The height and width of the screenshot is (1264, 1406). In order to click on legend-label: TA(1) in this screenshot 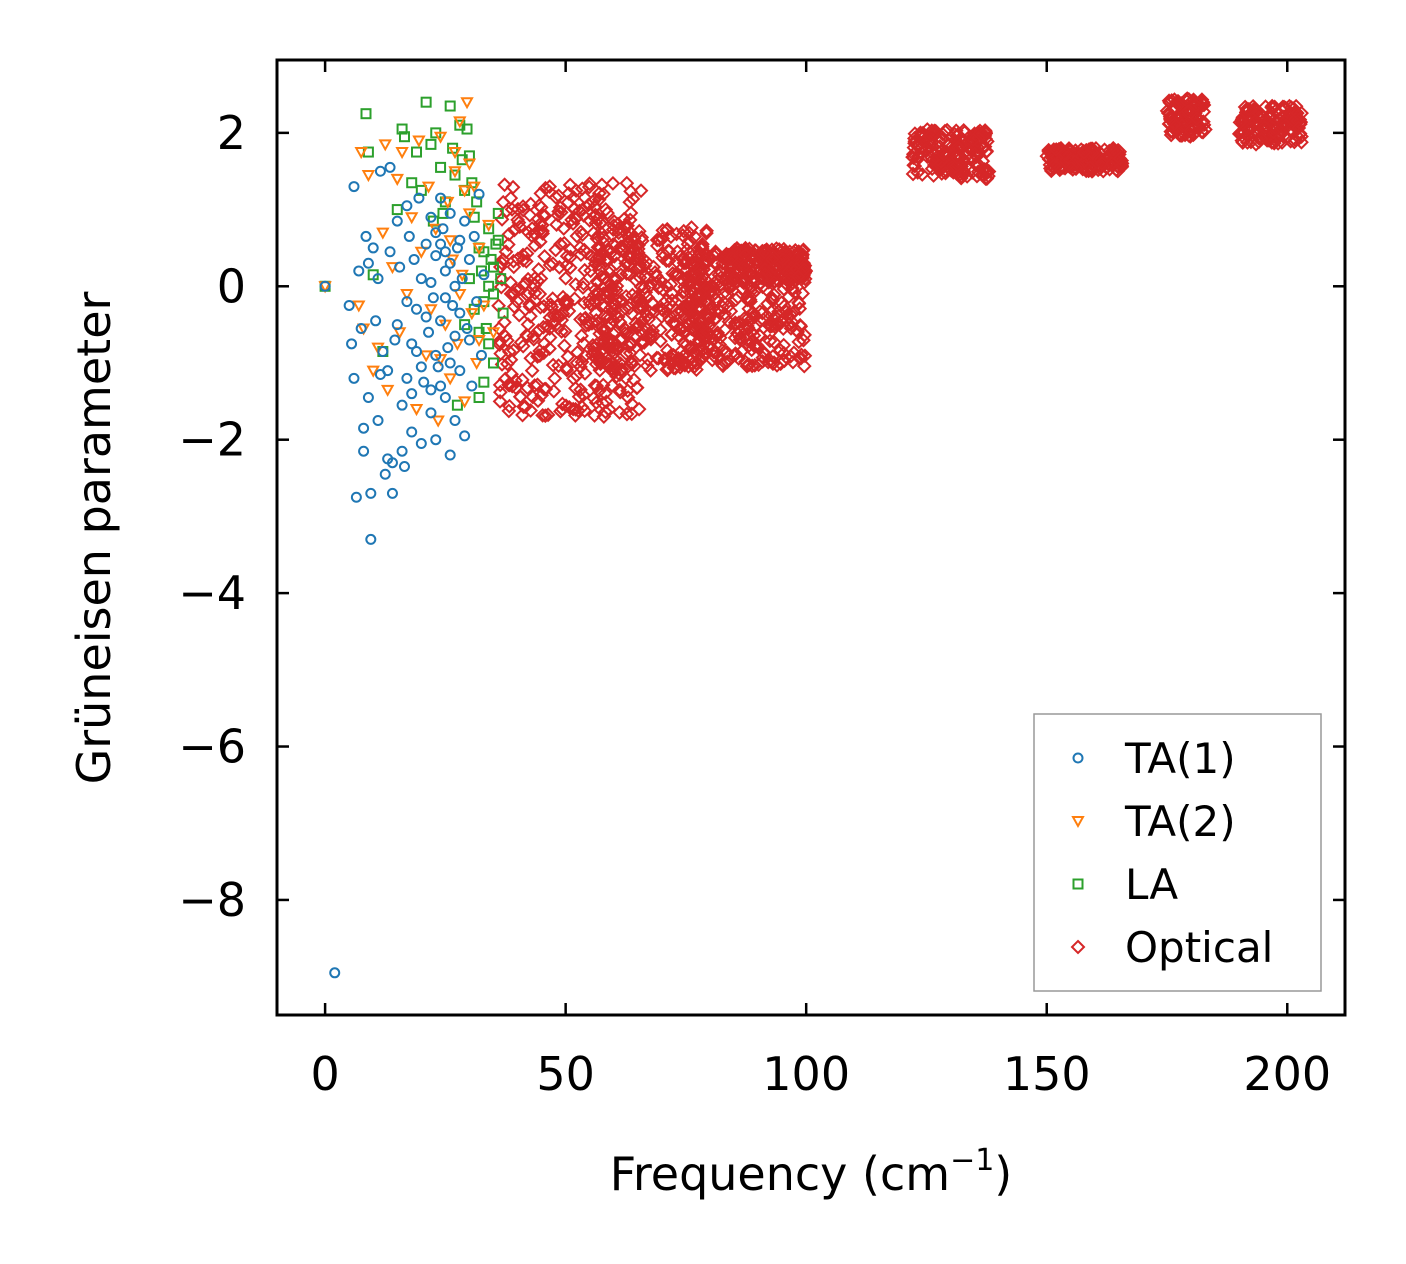, I will do `click(1180, 758)`.